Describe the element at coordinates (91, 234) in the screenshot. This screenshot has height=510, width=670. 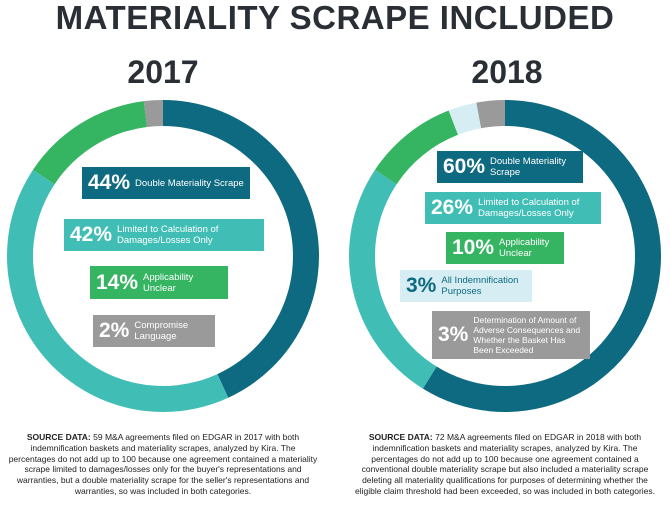
I see `legend-value: 42%` at that location.